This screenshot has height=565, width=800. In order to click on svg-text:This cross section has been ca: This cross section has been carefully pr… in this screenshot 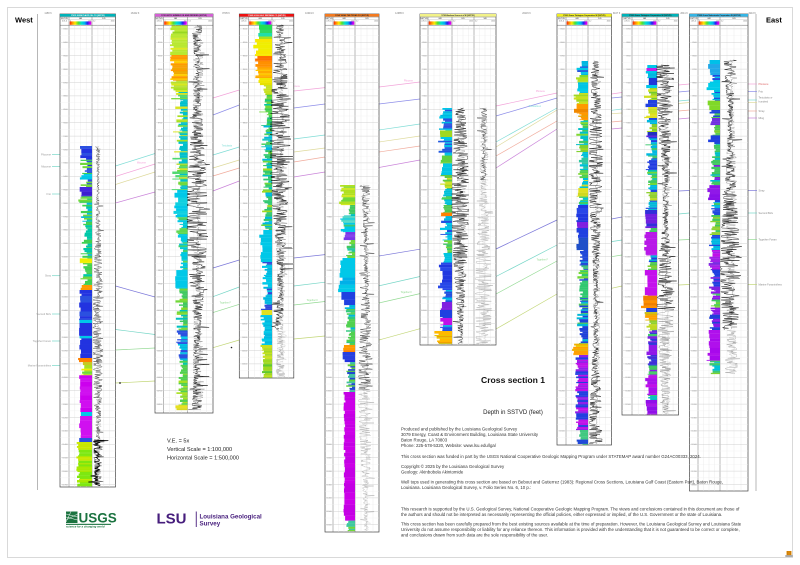, I will do `click(571, 524)`.